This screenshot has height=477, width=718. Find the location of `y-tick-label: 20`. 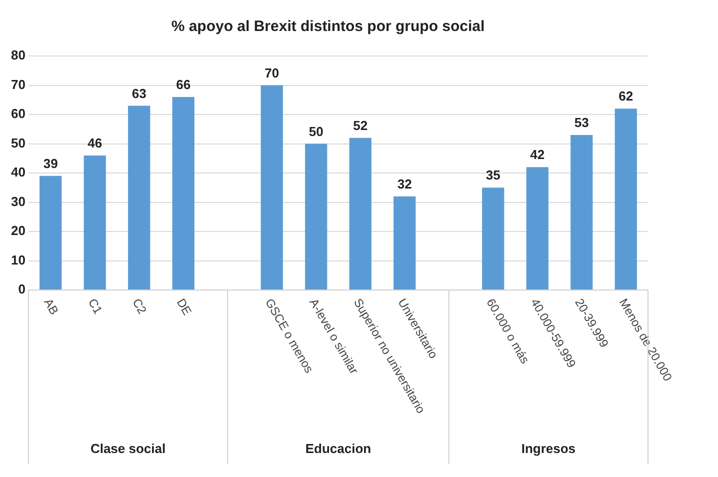

y-tick-label: 20 is located at coordinates (18, 230).